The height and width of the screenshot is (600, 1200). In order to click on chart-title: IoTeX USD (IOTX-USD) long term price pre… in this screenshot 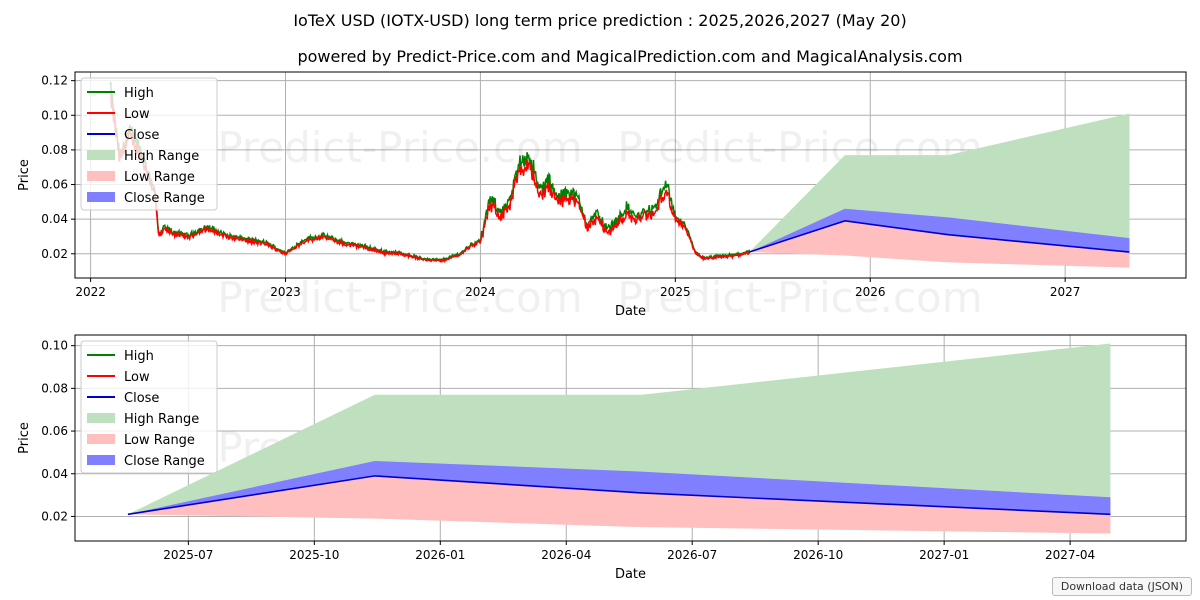, I will do `click(599, 20)`.